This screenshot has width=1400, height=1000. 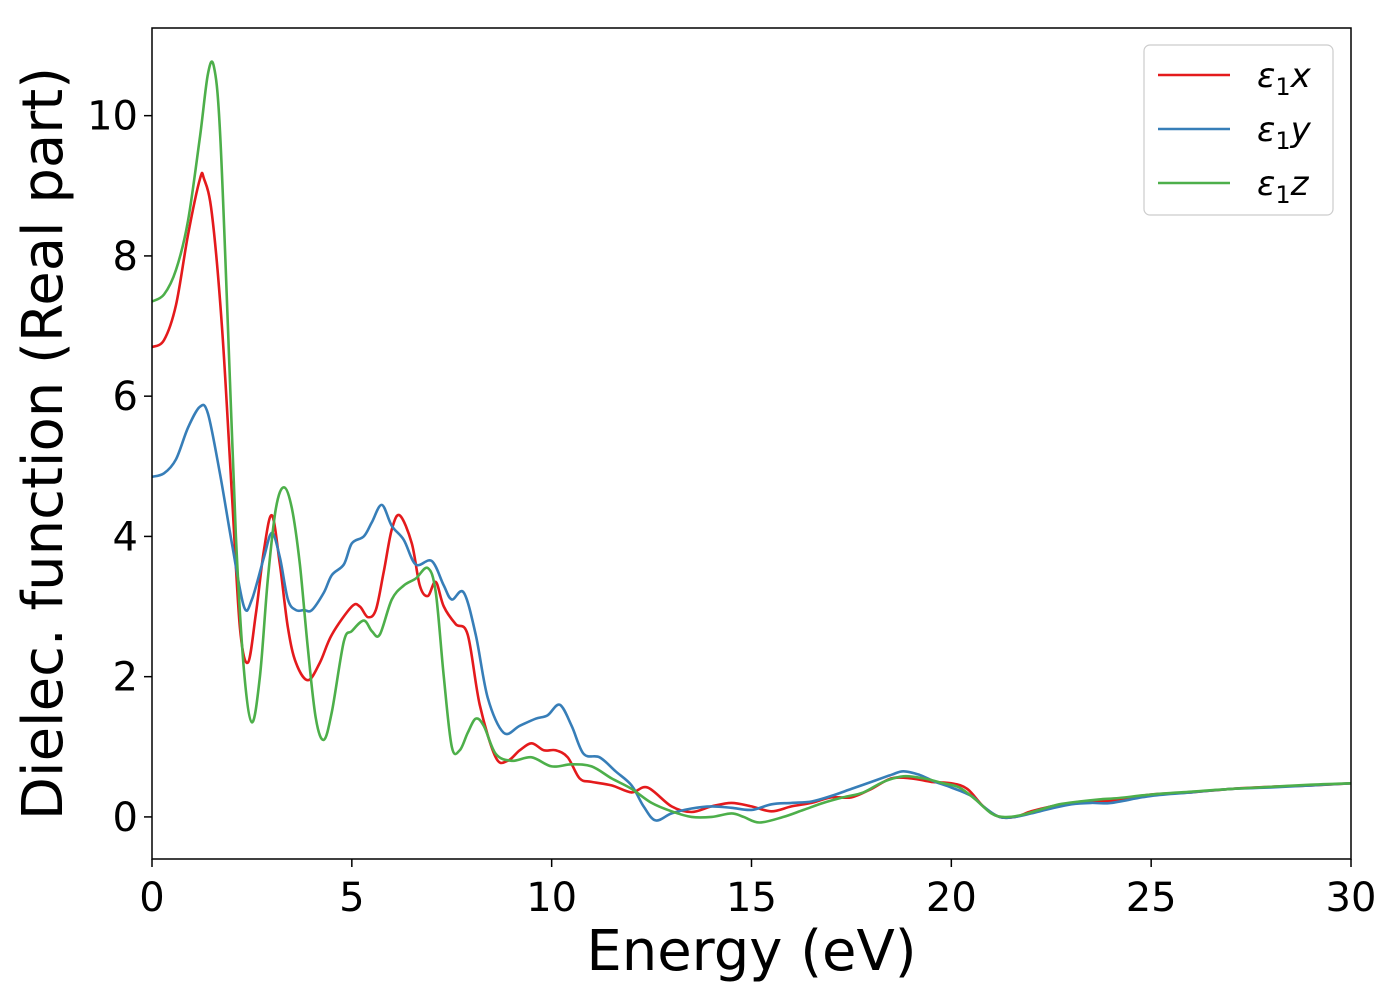 What do you see at coordinates (951, 898) in the screenshot?
I see `x-tick-label: 20` at bounding box center [951, 898].